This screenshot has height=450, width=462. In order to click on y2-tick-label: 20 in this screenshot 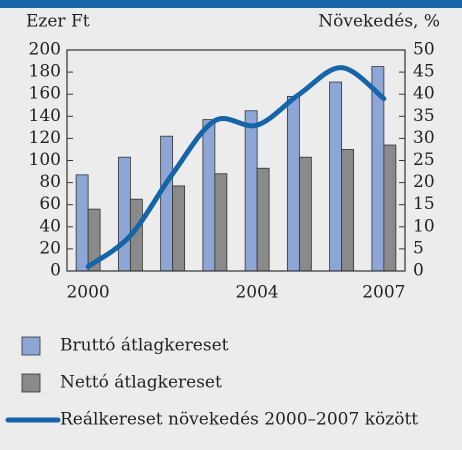, I will do `click(424, 182)`.